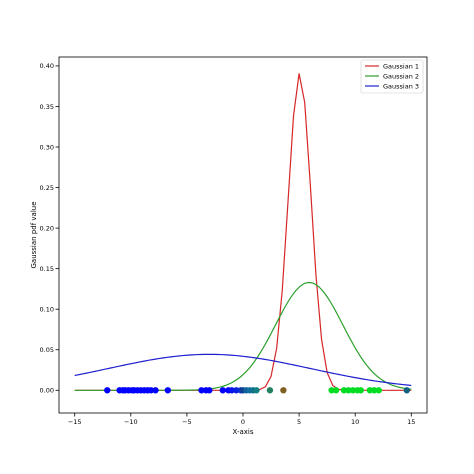  I want to click on x-tick-label: −5, so click(187, 422).